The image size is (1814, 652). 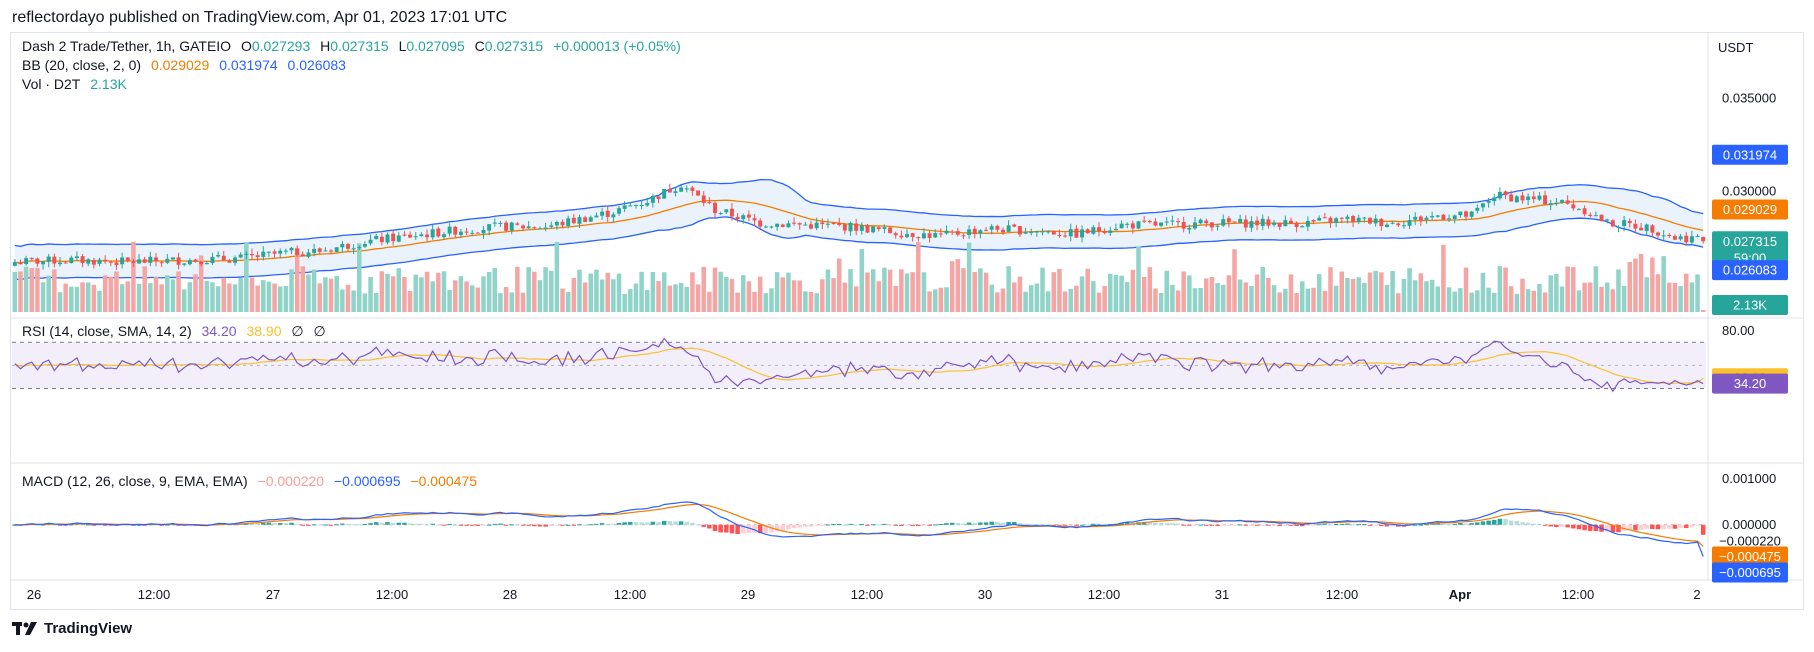 I want to click on tradingview-footer: TradingView, so click(x=72, y=628).